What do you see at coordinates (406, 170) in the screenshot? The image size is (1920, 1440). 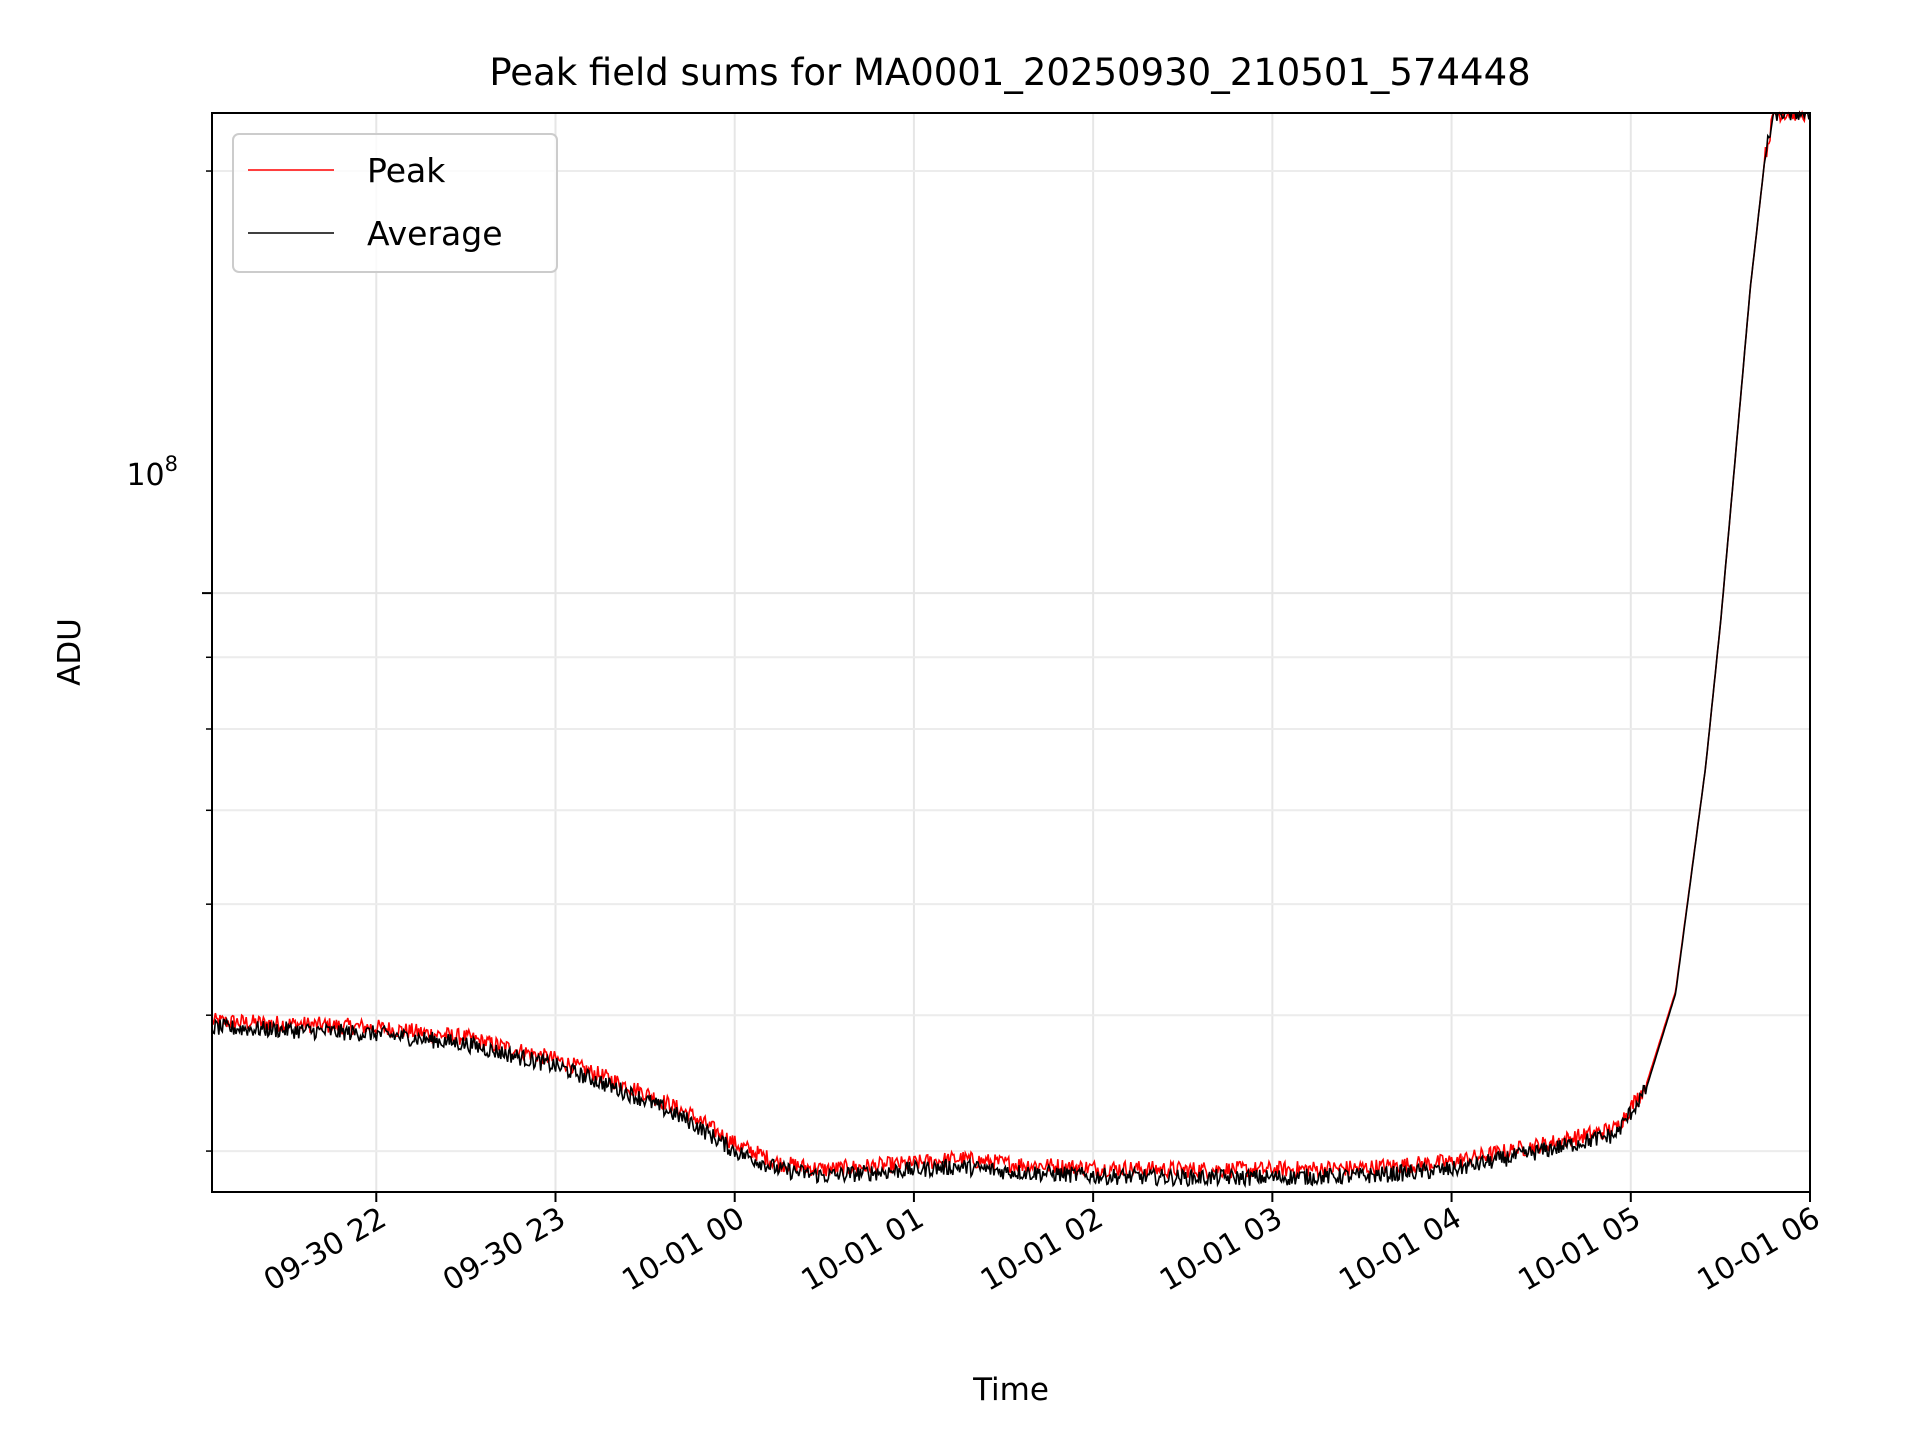 I see `legend-label-peak: Peak` at bounding box center [406, 170].